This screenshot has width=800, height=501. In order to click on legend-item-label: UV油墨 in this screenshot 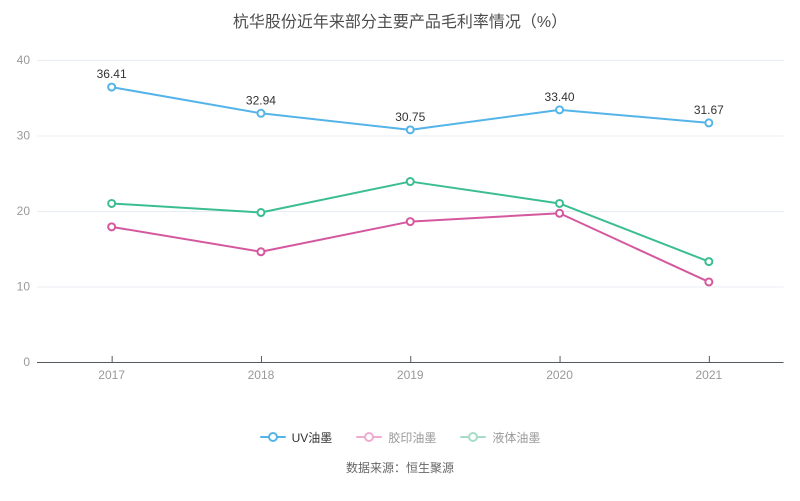, I will do `click(312, 437)`.